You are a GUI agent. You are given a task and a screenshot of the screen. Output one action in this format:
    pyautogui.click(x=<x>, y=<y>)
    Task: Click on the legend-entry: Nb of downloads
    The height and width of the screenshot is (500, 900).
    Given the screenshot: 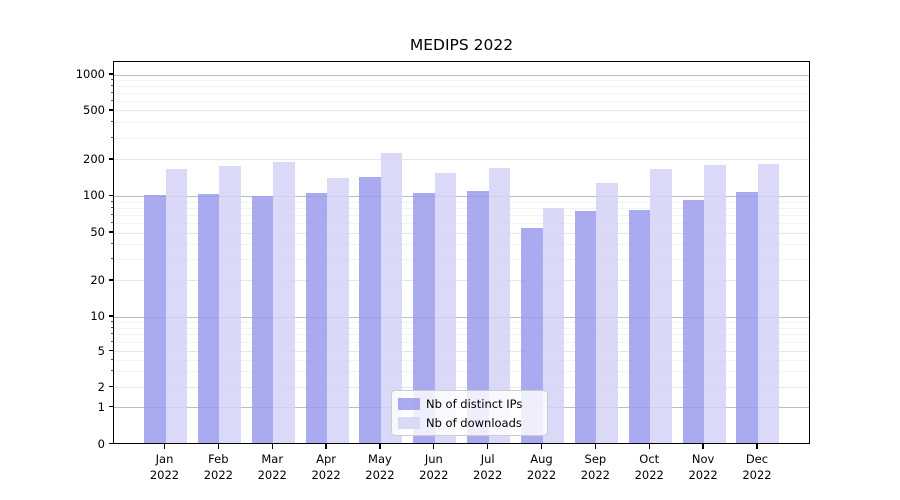 What is the action you would take?
    pyautogui.click(x=469, y=422)
    